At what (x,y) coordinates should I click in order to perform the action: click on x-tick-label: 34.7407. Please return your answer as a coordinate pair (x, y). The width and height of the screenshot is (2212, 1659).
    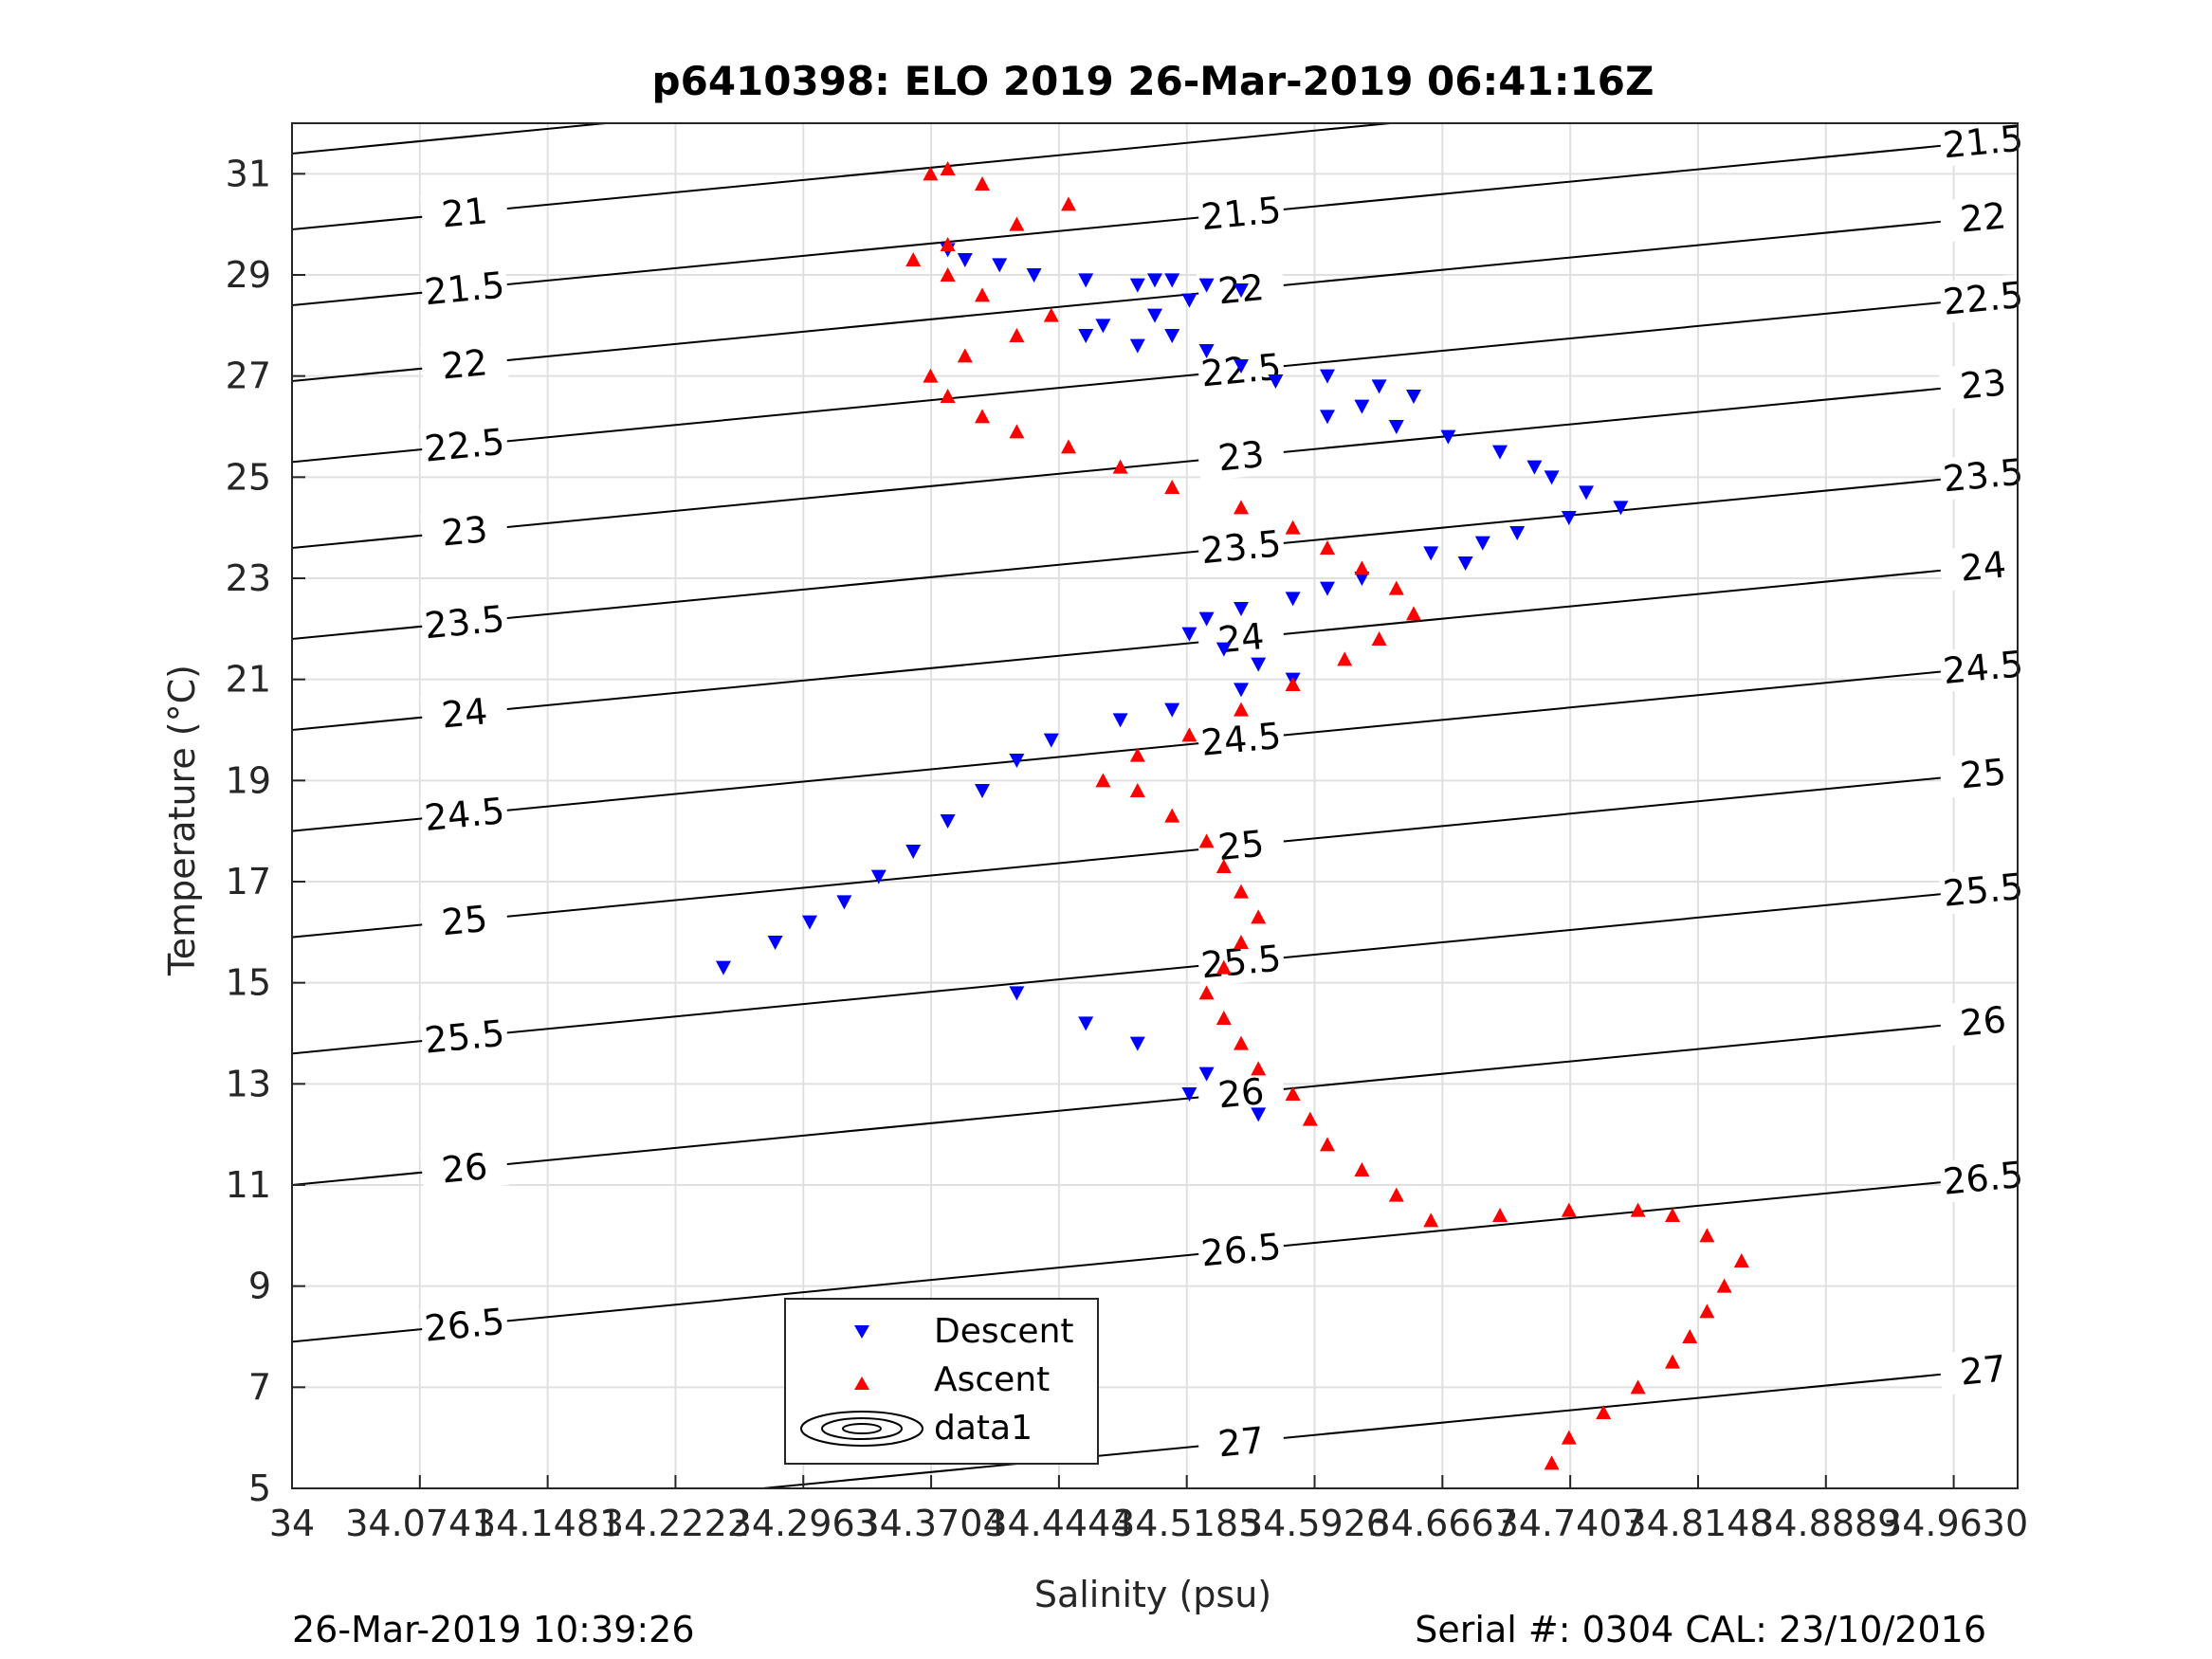
    Looking at the image, I should click on (1570, 1523).